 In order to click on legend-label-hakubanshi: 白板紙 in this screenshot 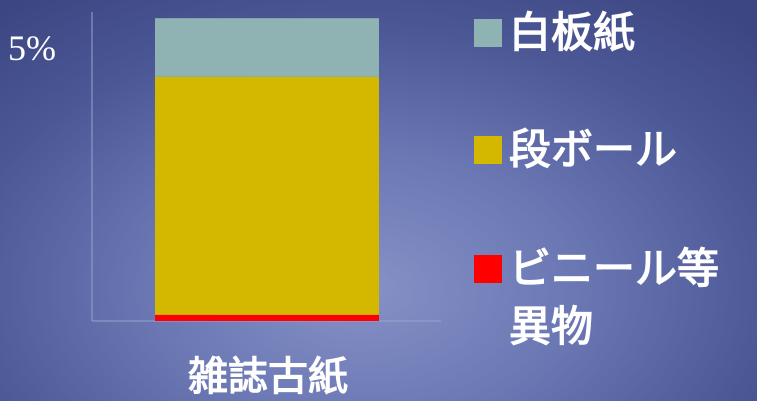, I will do `click(572, 32)`.